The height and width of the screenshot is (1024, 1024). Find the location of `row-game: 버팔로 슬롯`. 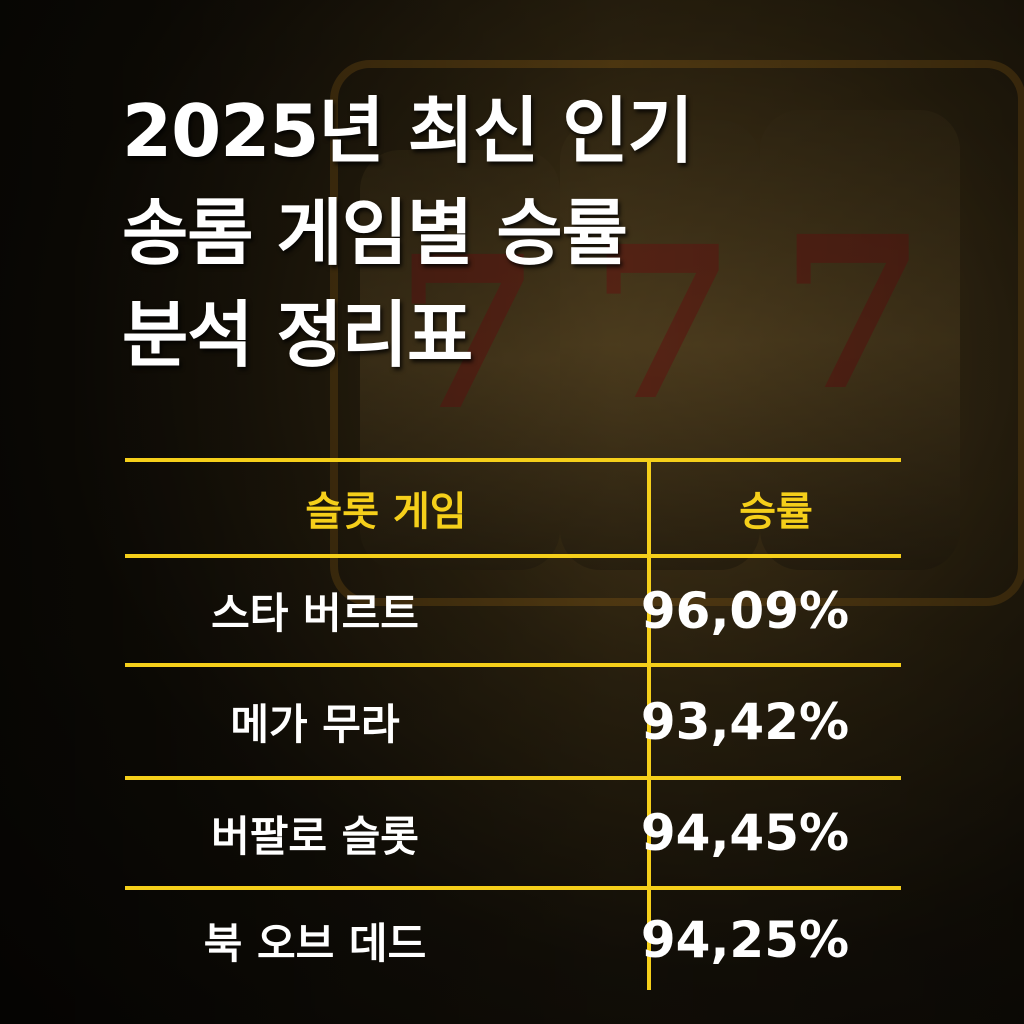

row-game: 버팔로 슬롯 is located at coordinates (315, 836).